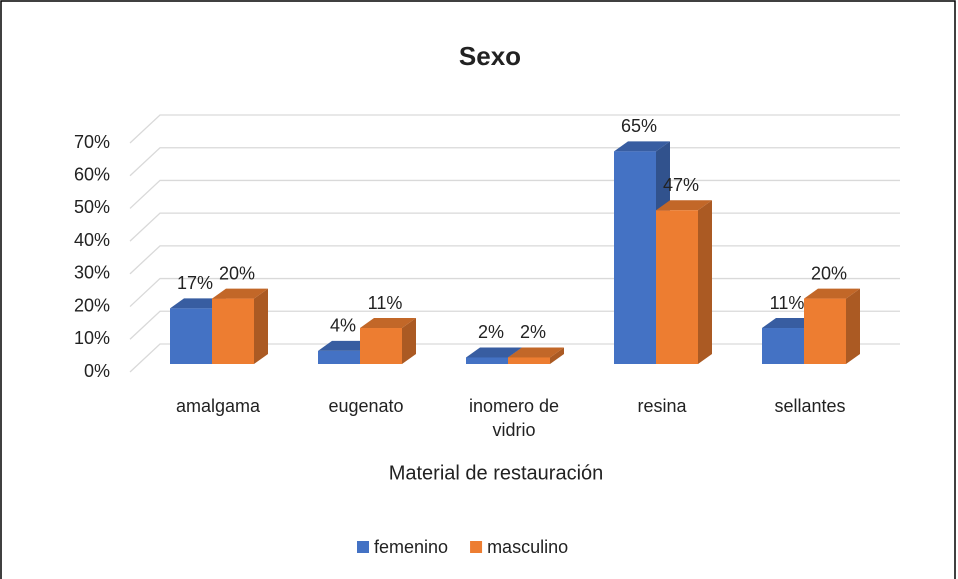  Describe the element at coordinates (92, 207) in the screenshot. I see `y-tick-label: 50%` at that location.